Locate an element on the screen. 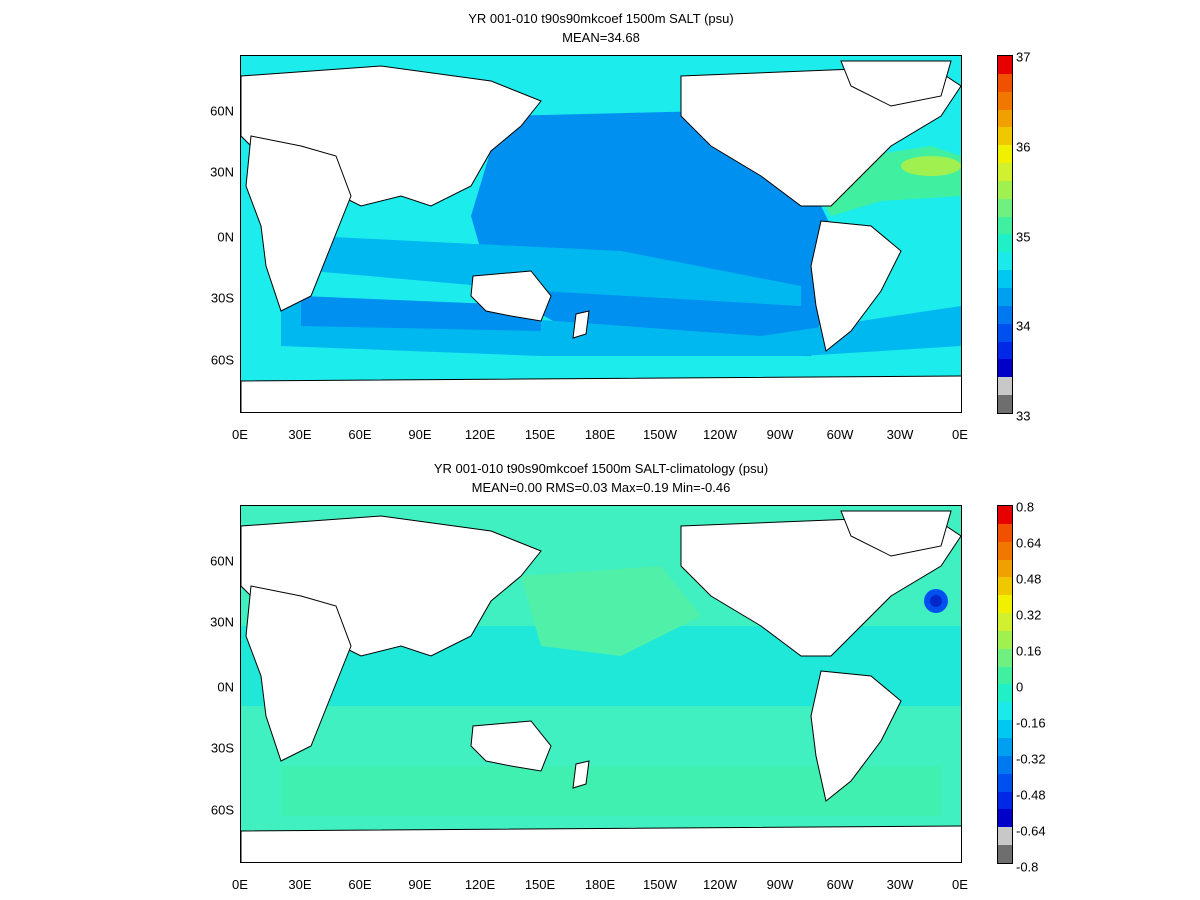 The image size is (1200, 900). panel1-lon-label: 150W is located at coordinates (660, 434).